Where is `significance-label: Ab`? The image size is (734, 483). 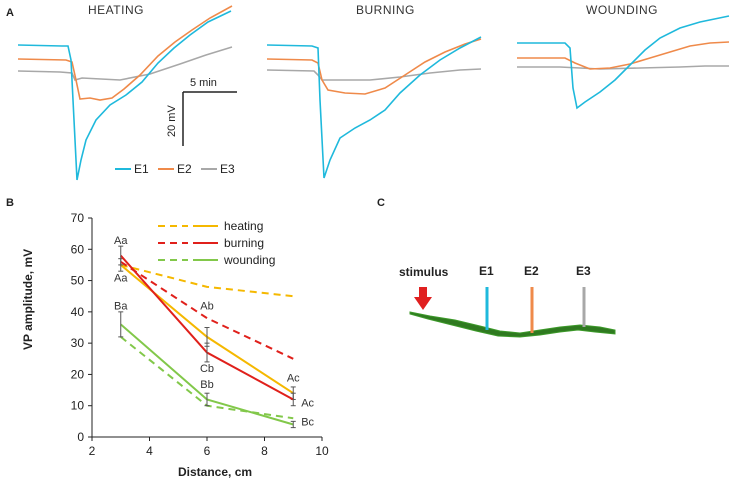 significance-label: Ab is located at coordinates (206, 307).